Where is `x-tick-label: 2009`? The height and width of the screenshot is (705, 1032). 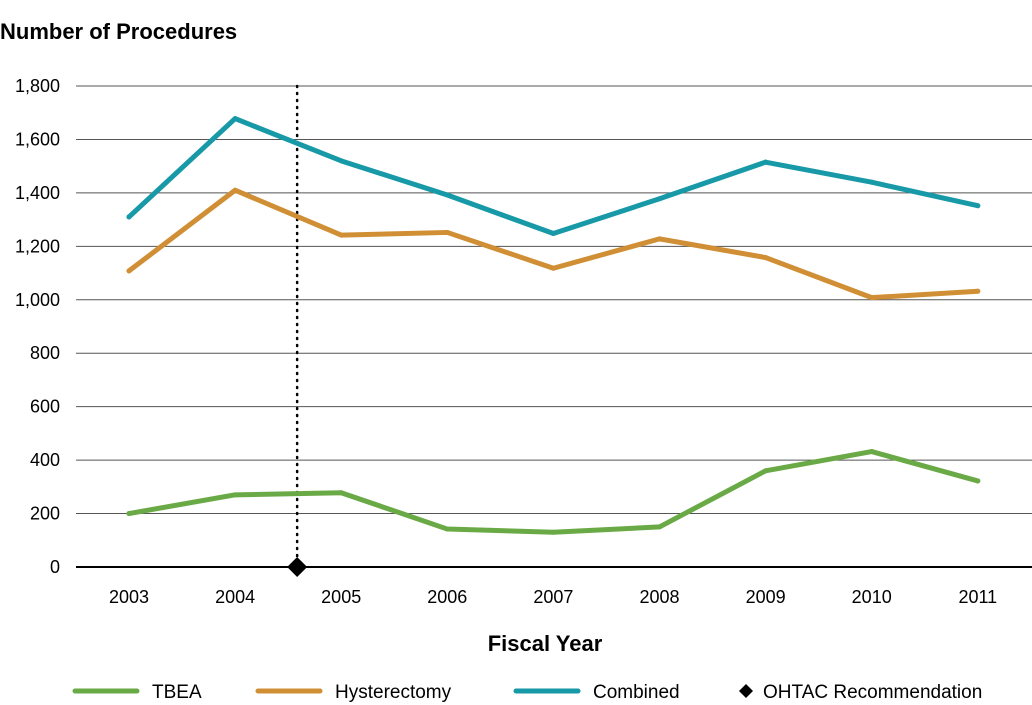 x-tick-label: 2009 is located at coordinates (766, 597).